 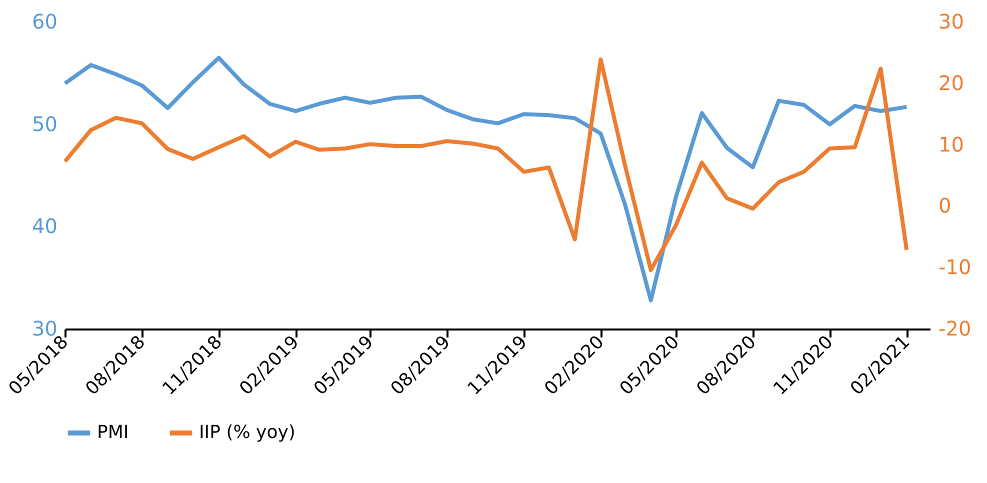 What do you see at coordinates (951, 144) in the screenshot?
I see `y2-tick-label: 10` at bounding box center [951, 144].